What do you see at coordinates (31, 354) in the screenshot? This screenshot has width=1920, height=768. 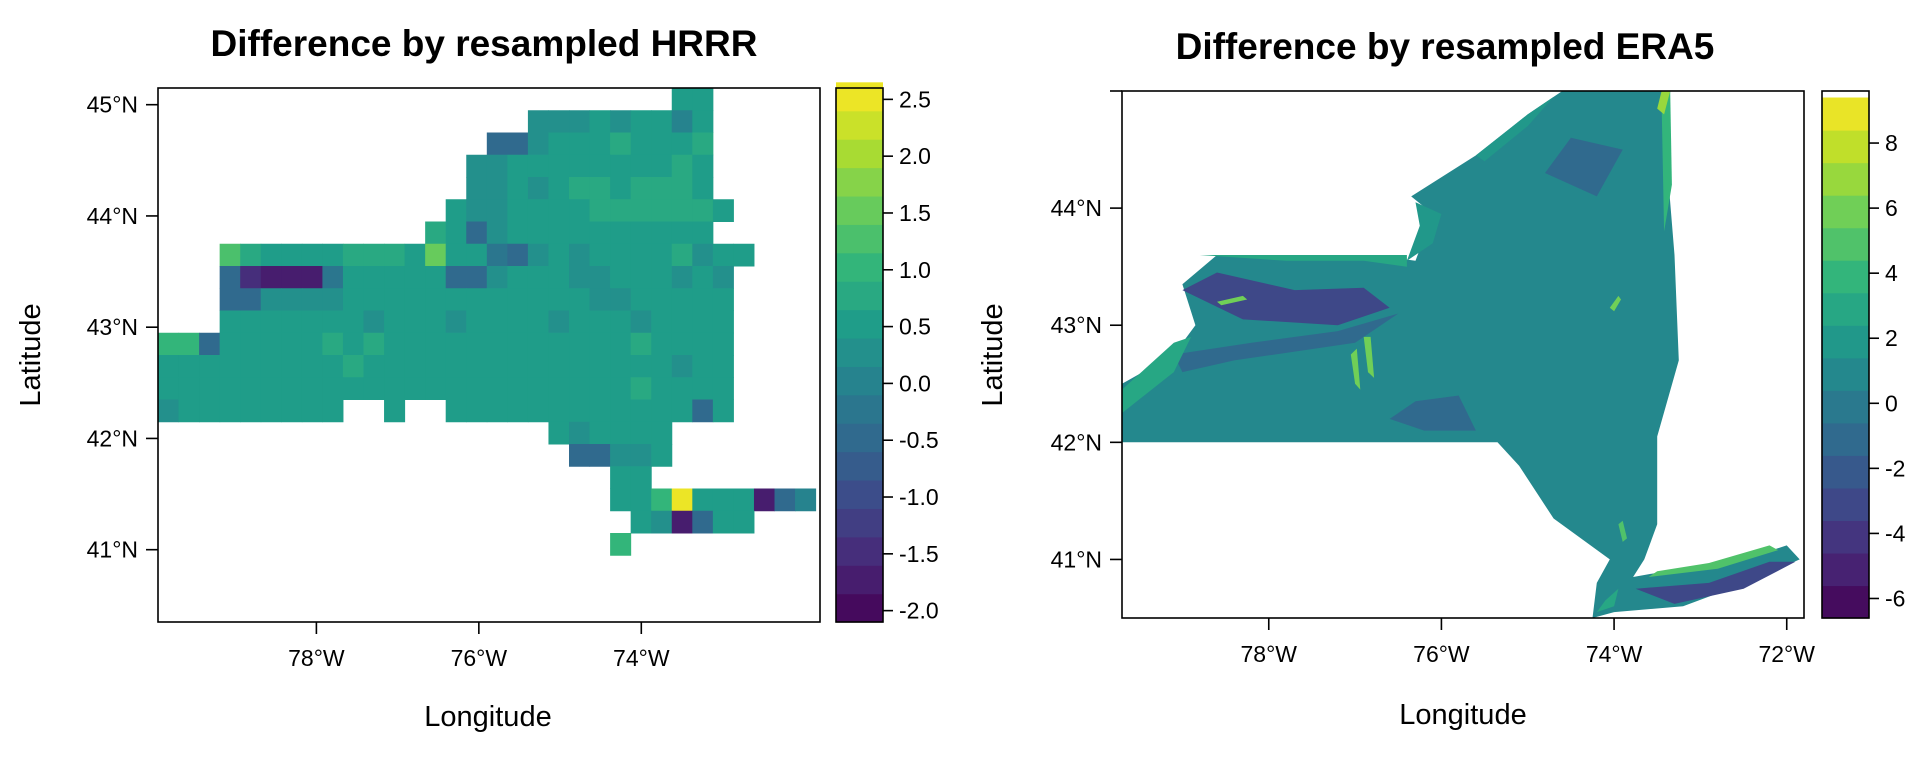 I see `y-axis-label-hrrr: Latitude` at bounding box center [31, 354].